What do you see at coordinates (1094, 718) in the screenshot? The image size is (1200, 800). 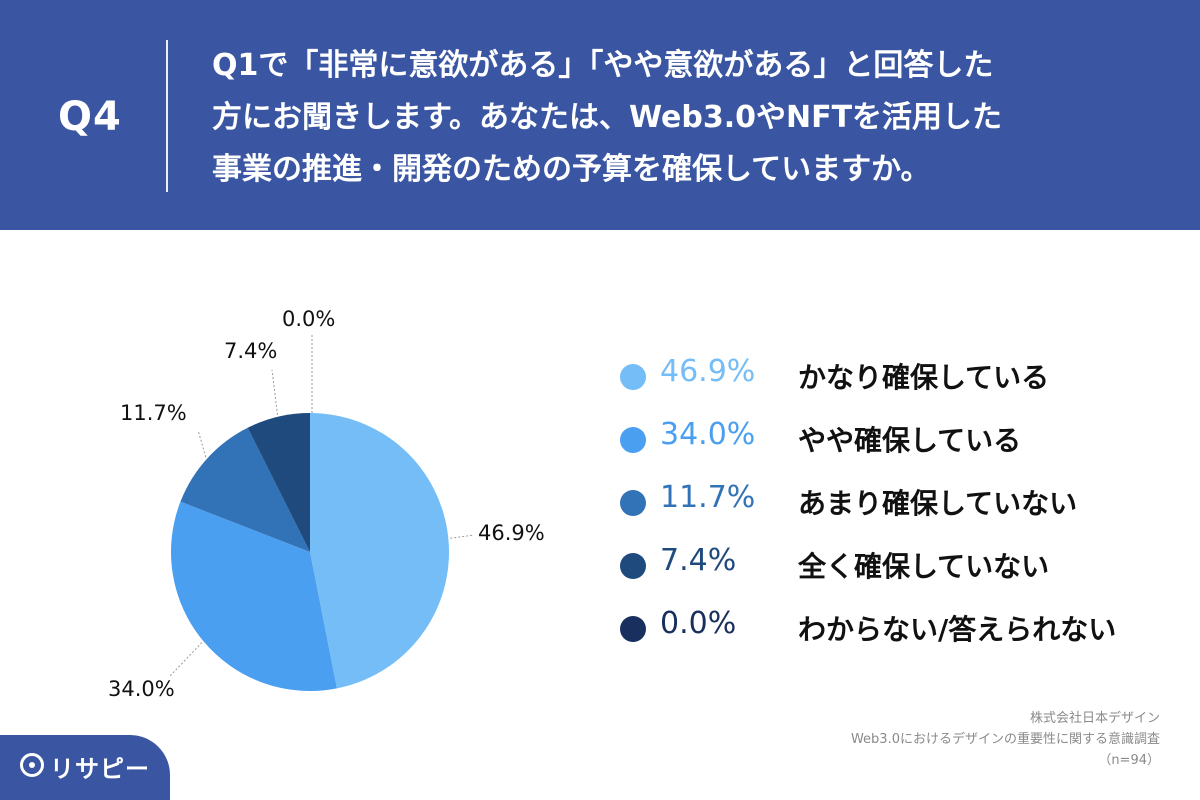 I see `credit-company: 株式会社日本デザイン` at bounding box center [1094, 718].